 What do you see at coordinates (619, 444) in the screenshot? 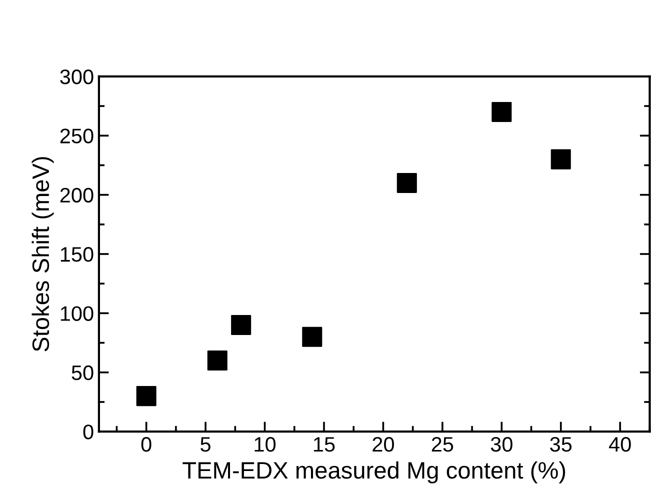
I see `x-tick-label: 40` at bounding box center [619, 444].